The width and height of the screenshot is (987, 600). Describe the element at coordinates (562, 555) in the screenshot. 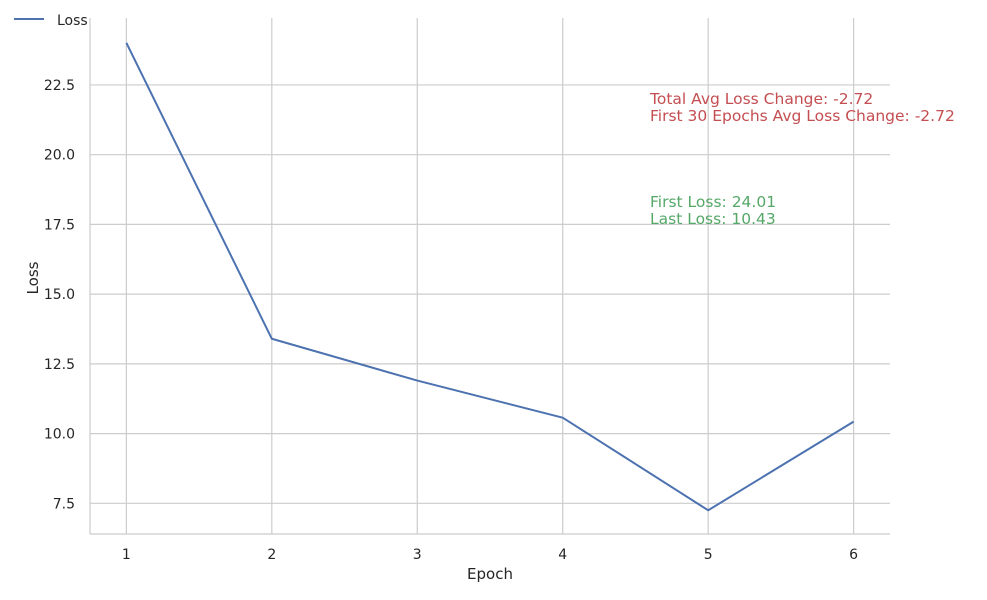

I see `x-tick-label: 4` at that location.